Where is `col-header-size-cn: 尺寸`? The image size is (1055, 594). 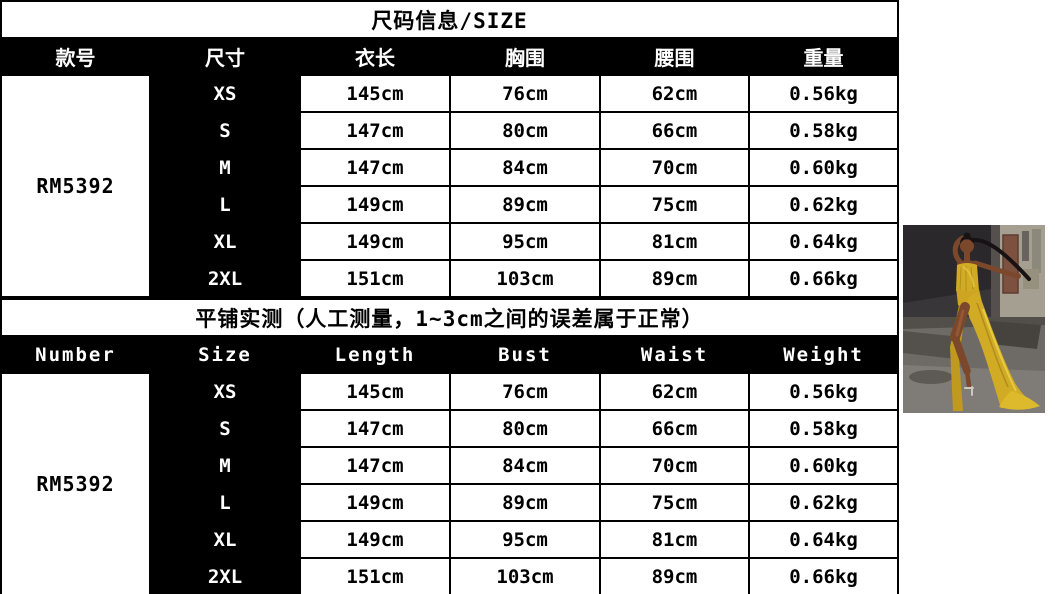 col-header-size-cn: 尺寸 is located at coordinates (225, 56).